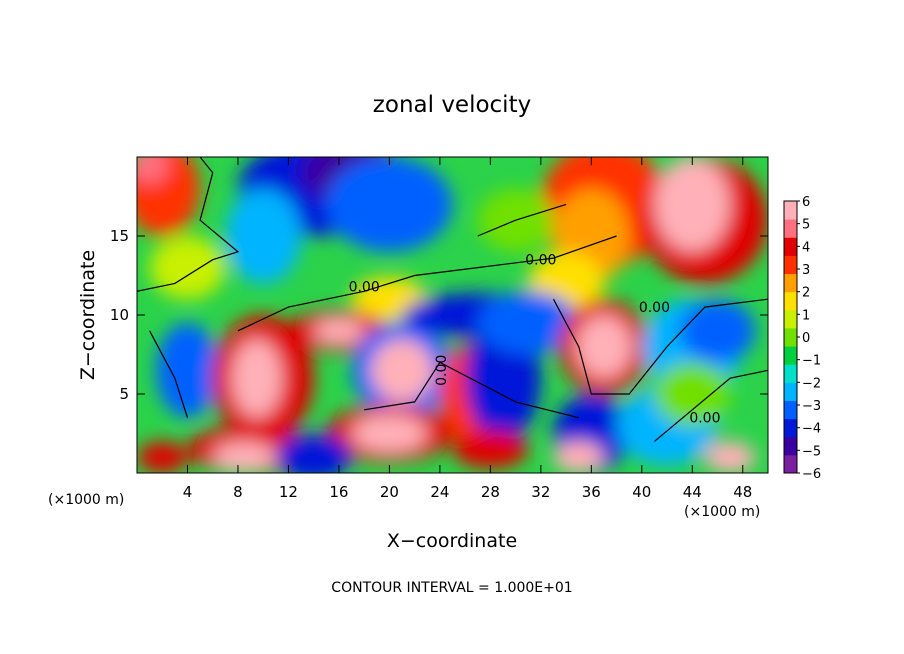 Image resolution: width=904 pixels, height=654 pixels. Describe the element at coordinates (124, 394) in the screenshot. I see `y-tick-label: 5` at that location.